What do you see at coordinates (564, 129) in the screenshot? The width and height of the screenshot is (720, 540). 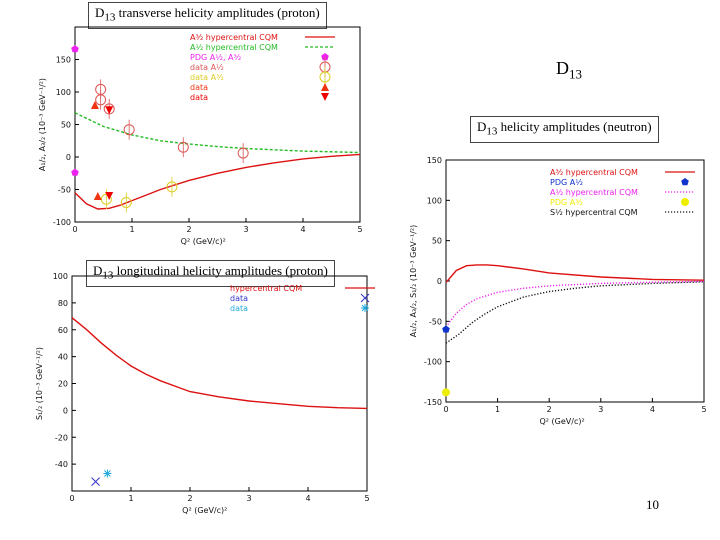 I see `caption-neutron: D13 helicity amplitudes (neutron)` at bounding box center [564, 129].